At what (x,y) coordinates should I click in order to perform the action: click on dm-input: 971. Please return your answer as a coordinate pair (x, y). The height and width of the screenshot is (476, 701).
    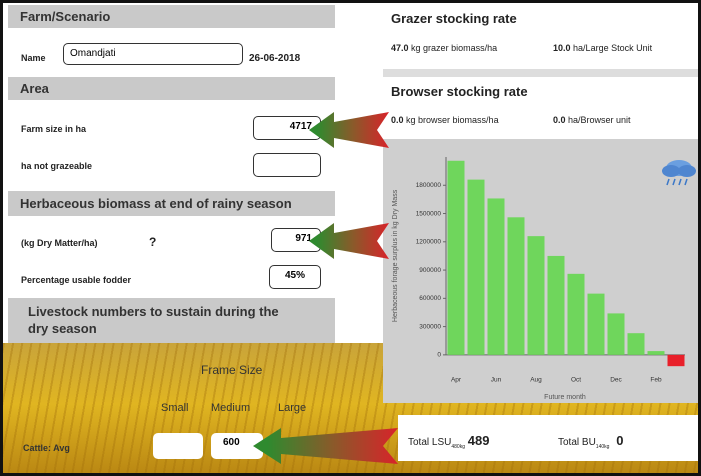
    Looking at the image, I should click on (296, 240).